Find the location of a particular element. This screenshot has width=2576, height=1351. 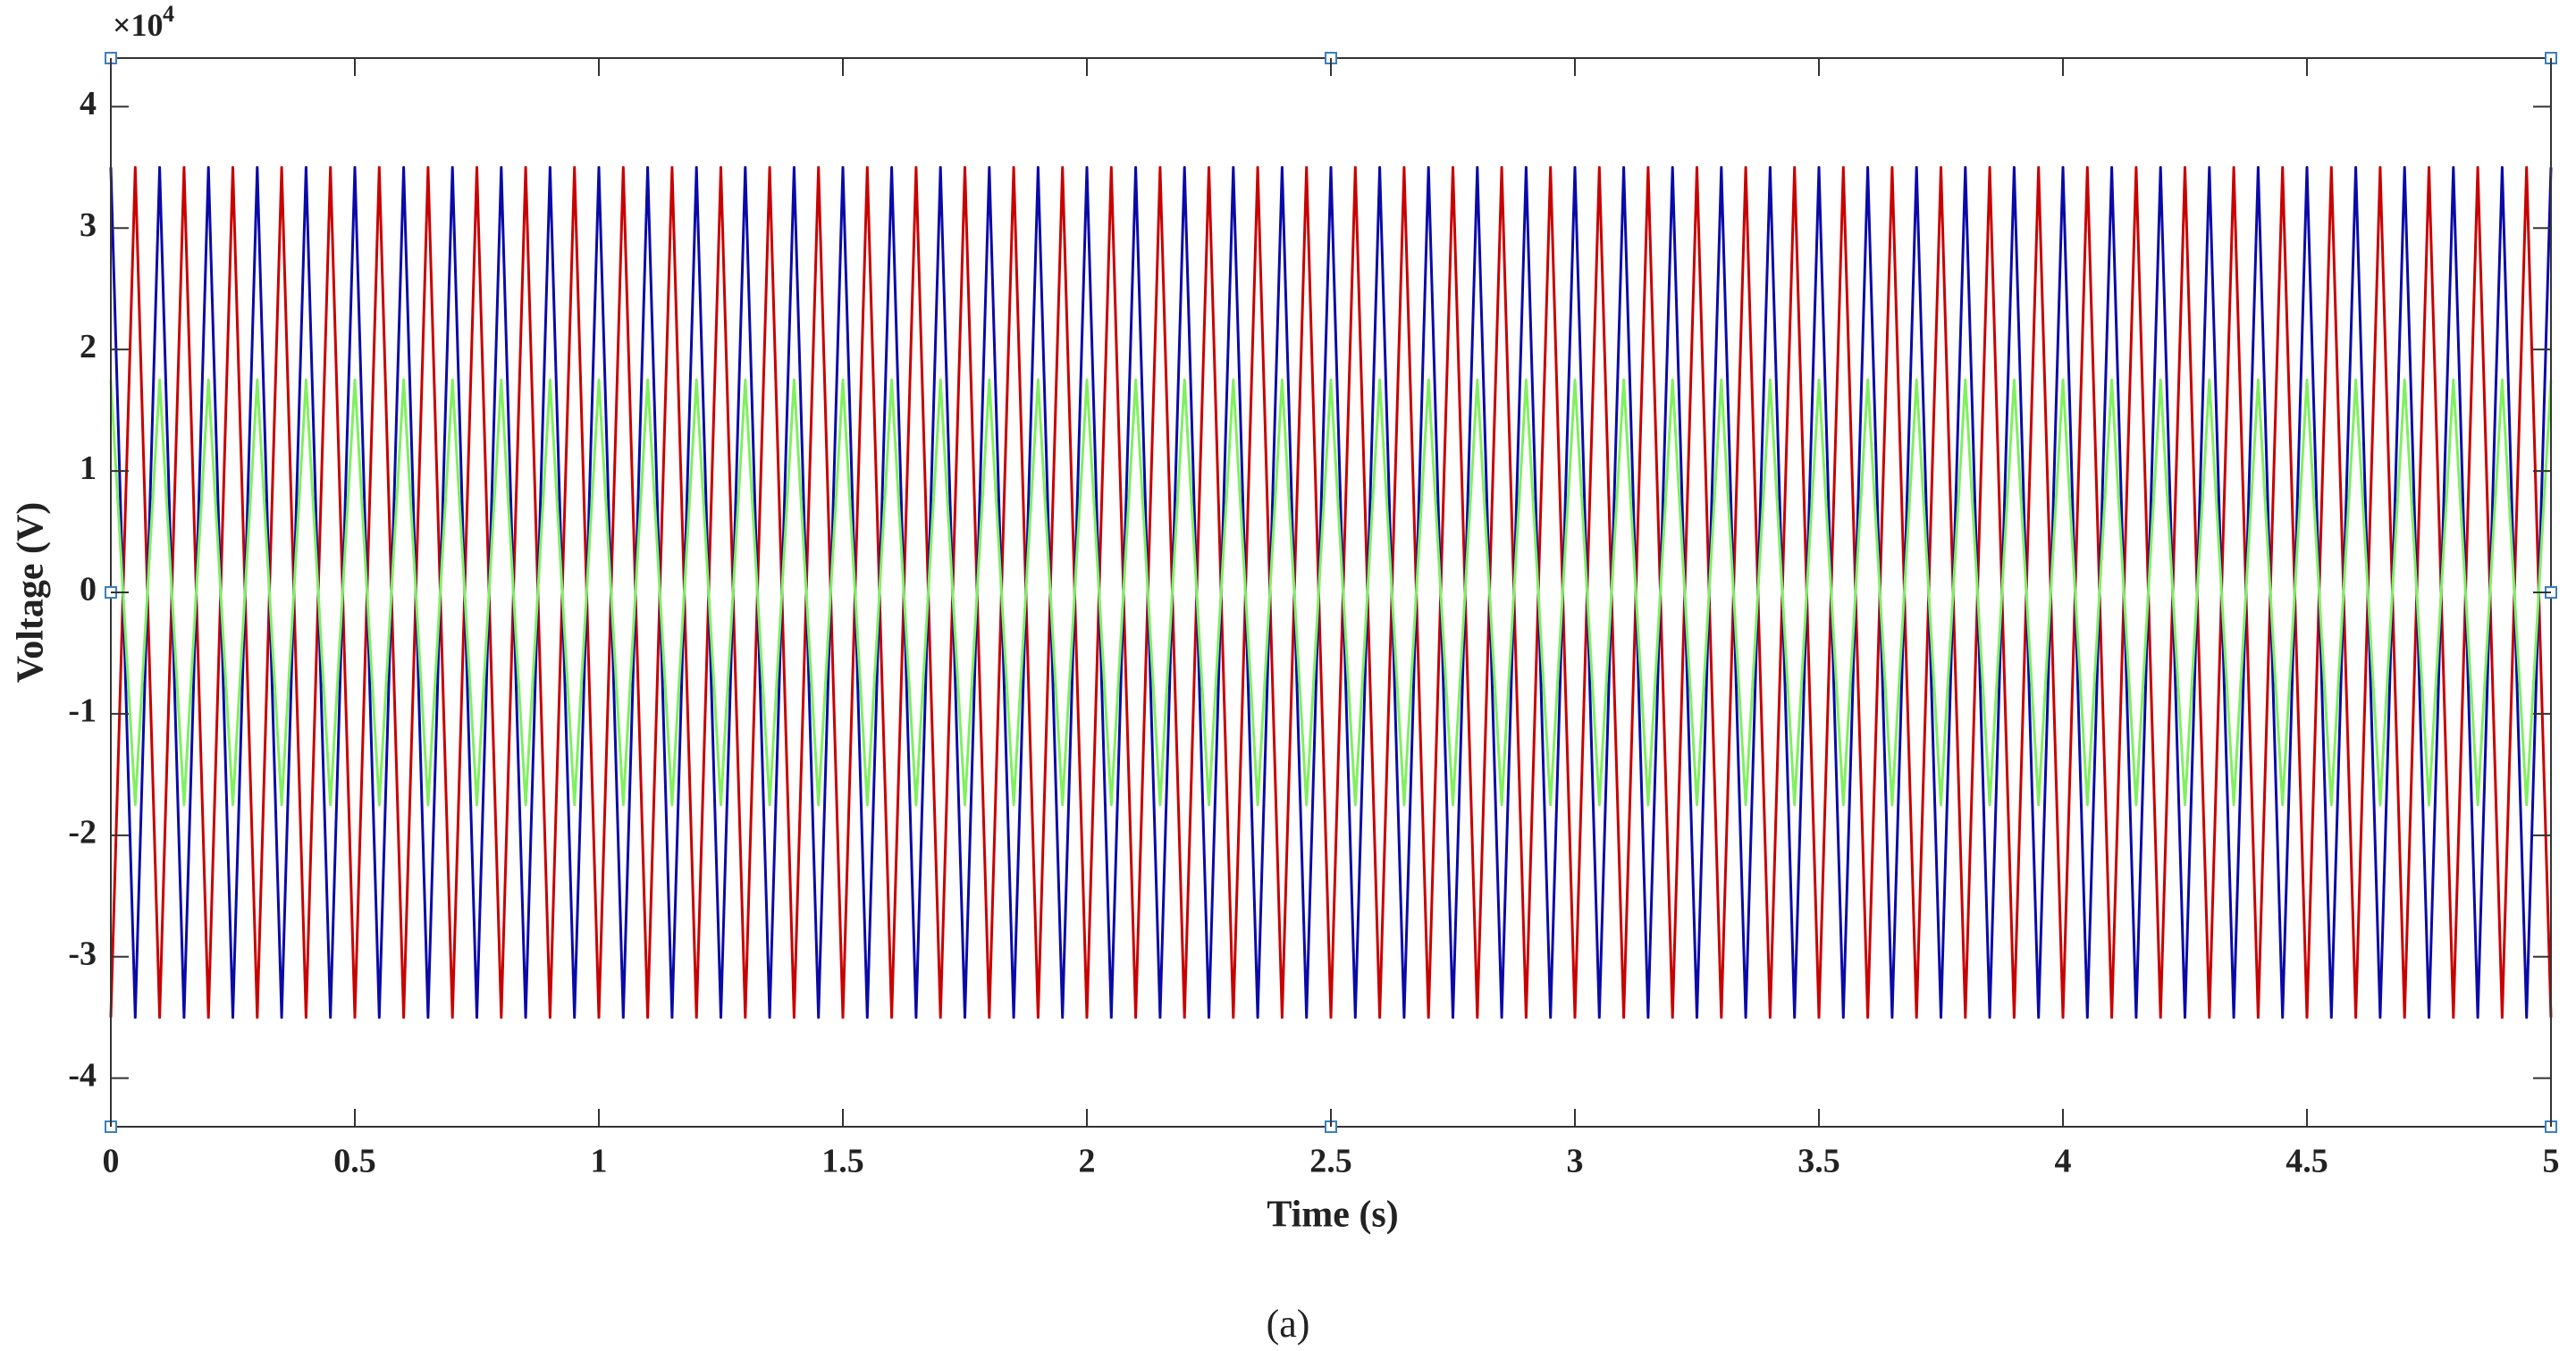

x-tick-label: 3.5 is located at coordinates (1819, 1161).